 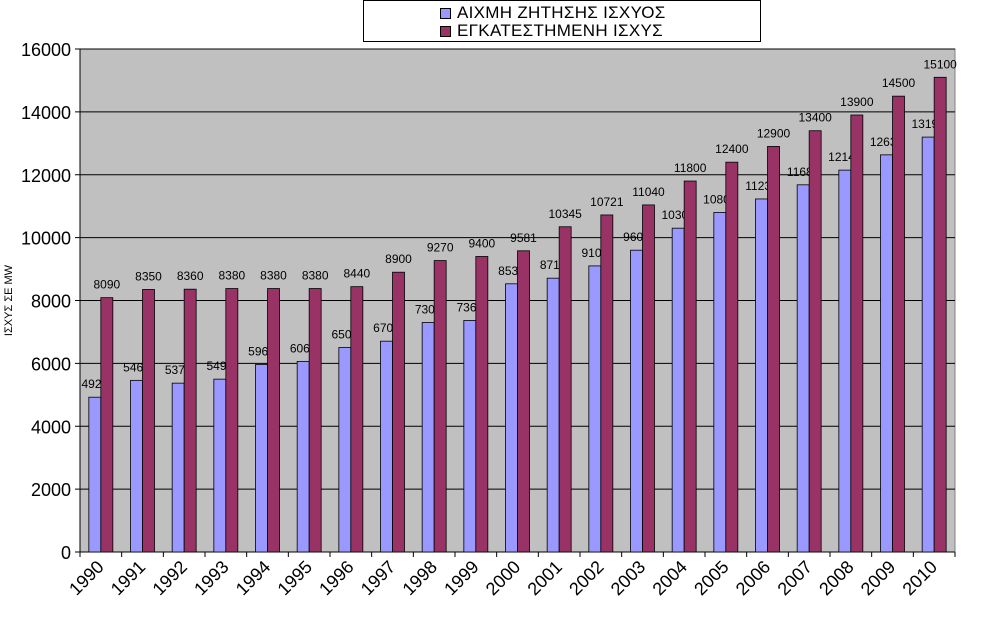 I want to click on data-label-installed-capacity: 12900, so click(x=774, y=133).